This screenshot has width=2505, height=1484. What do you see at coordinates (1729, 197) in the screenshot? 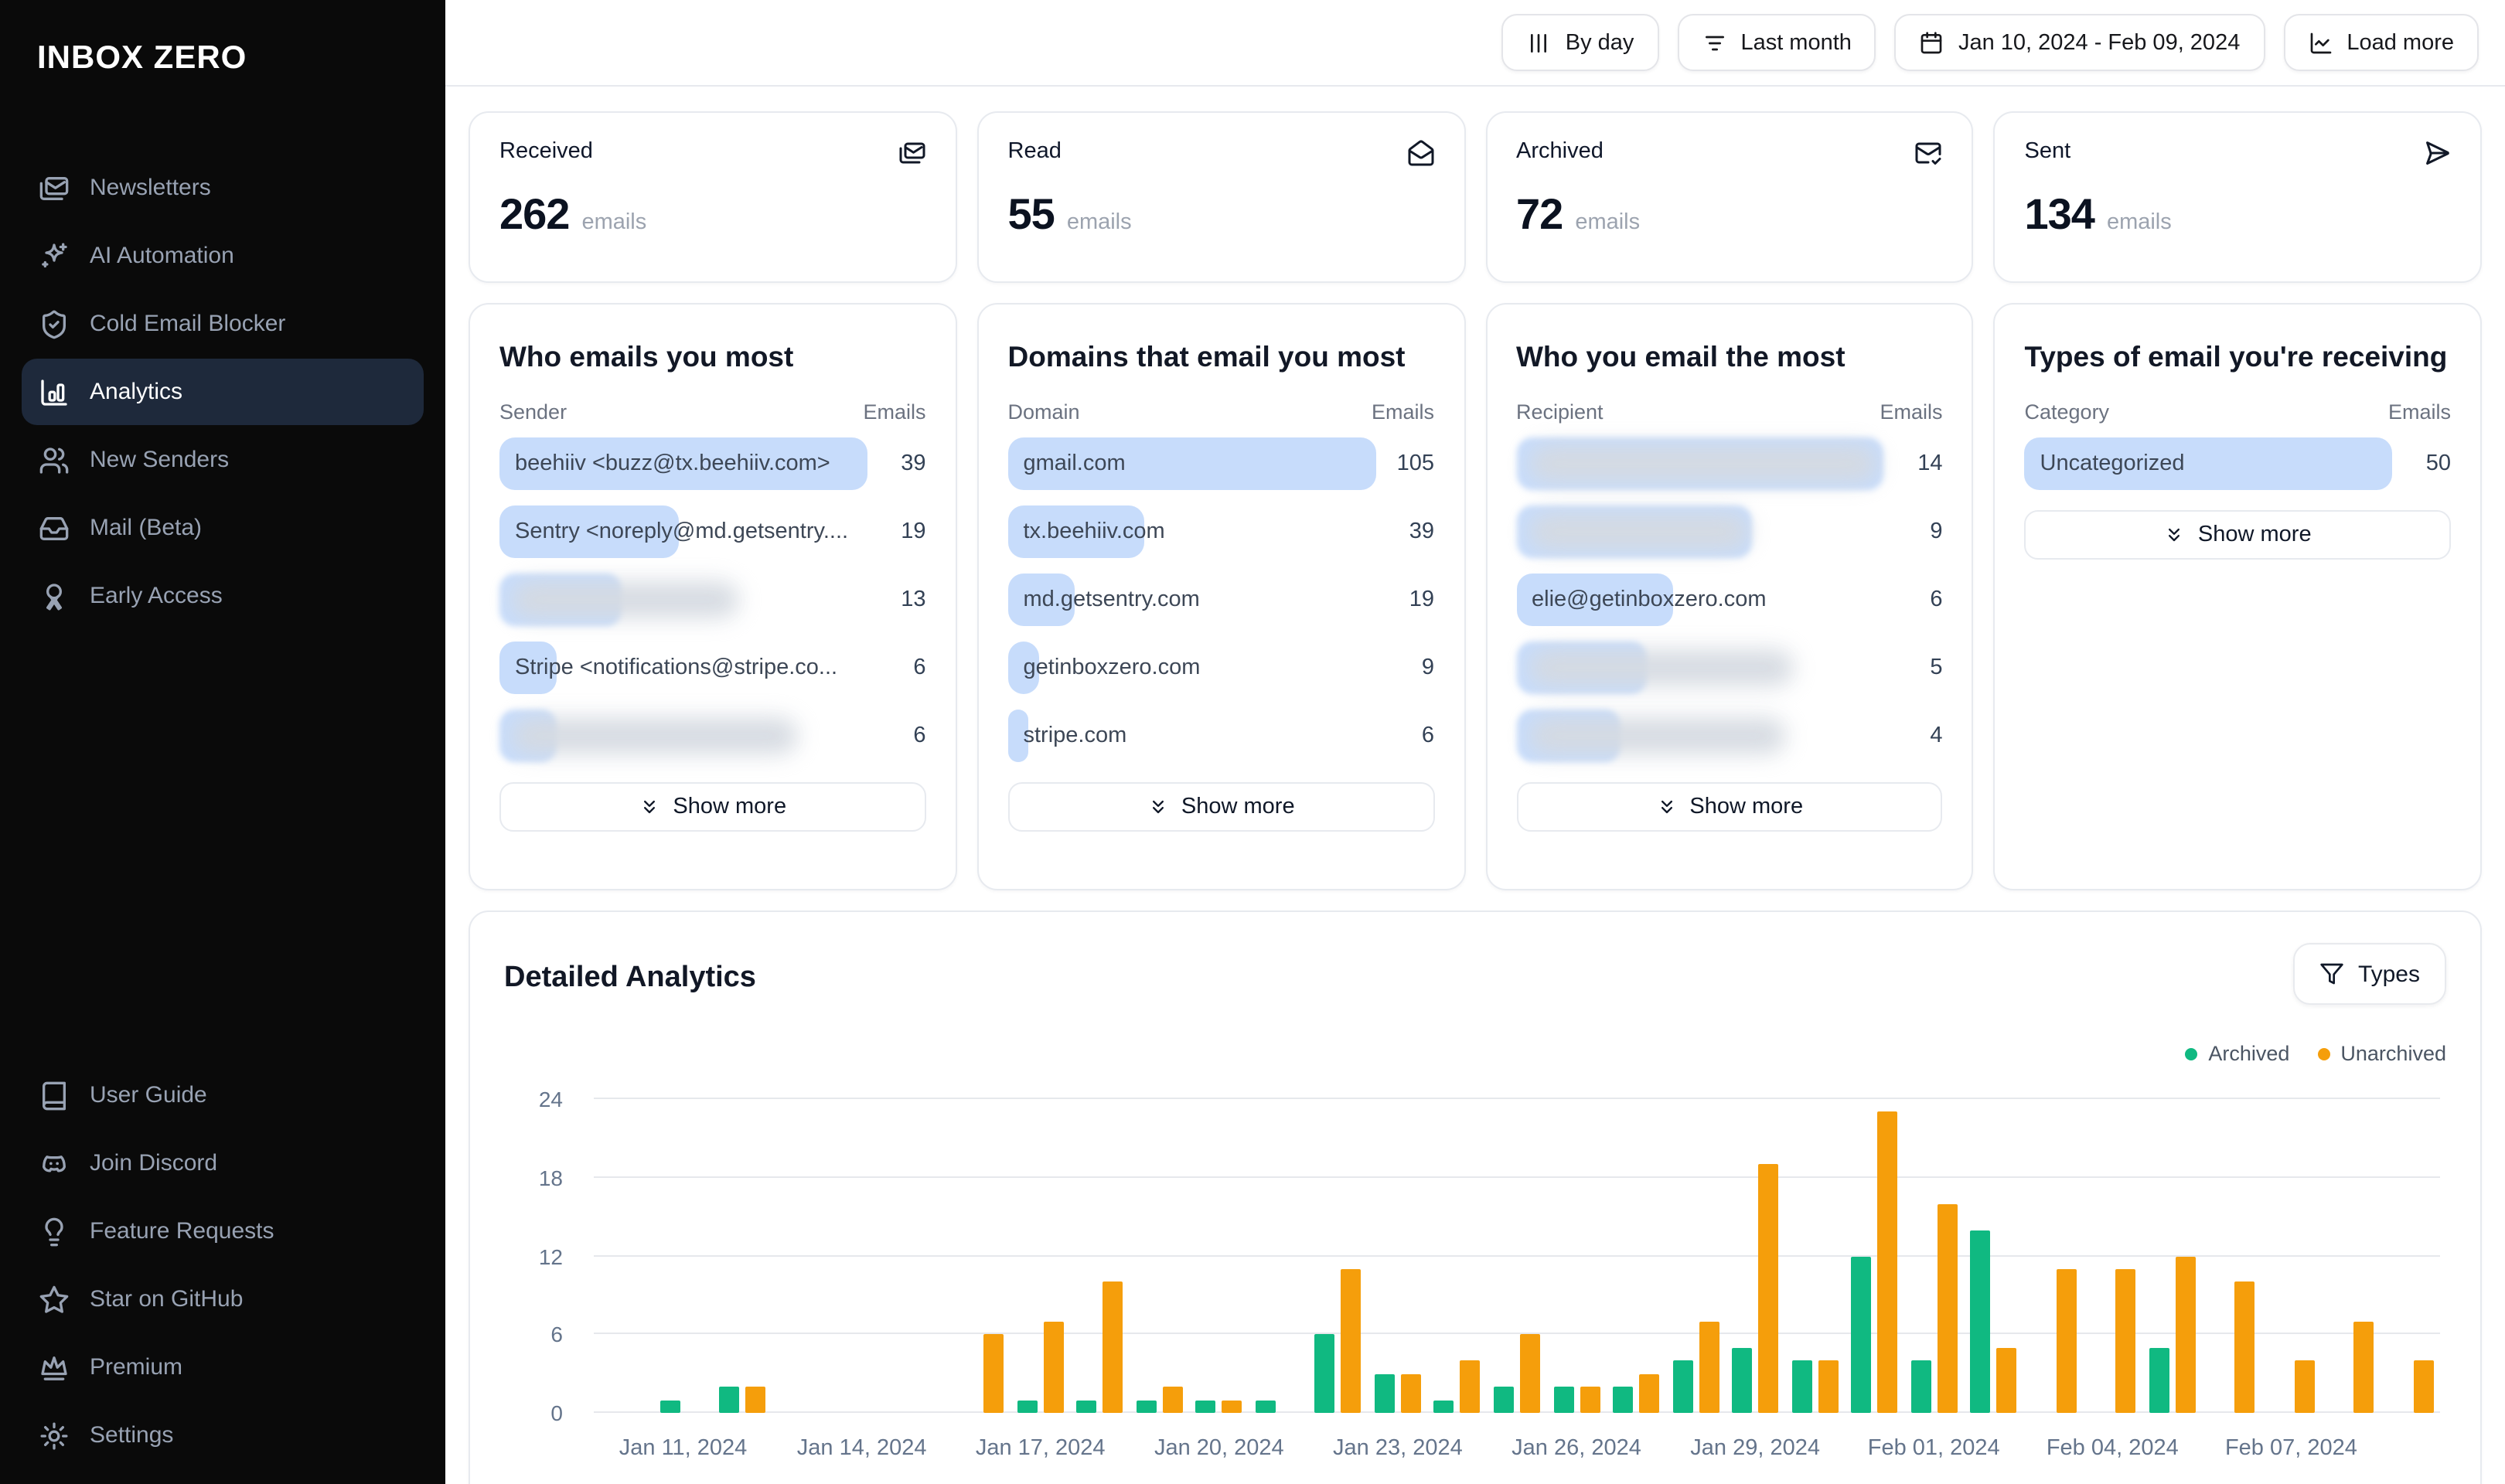
I see `stat-card-archived: Archived 72 emails` at bounding box center [1729, 197].